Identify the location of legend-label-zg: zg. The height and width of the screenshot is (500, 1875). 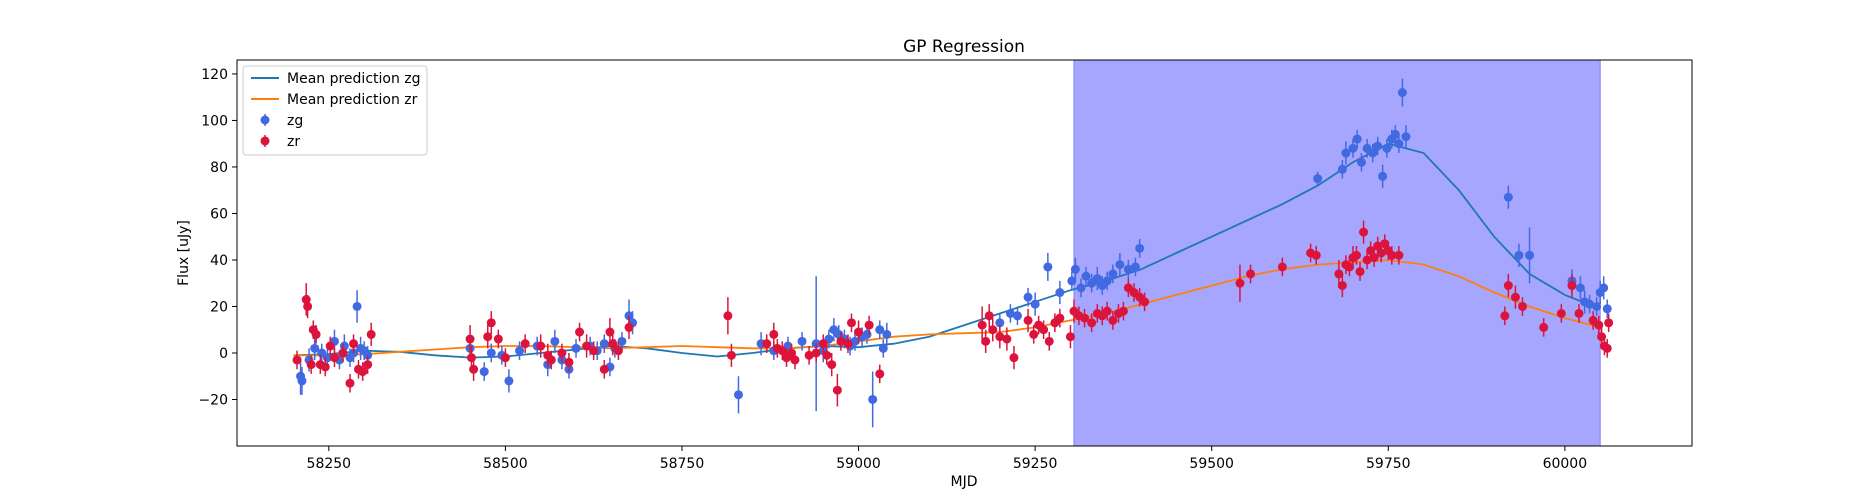
(295, 121).